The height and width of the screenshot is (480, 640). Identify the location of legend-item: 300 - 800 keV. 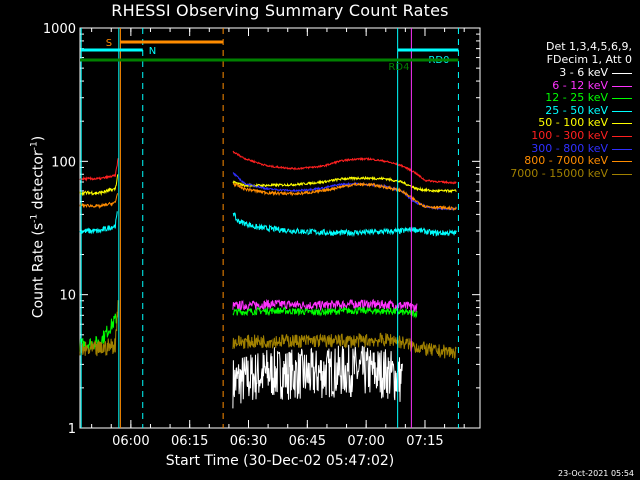
(559, 148).